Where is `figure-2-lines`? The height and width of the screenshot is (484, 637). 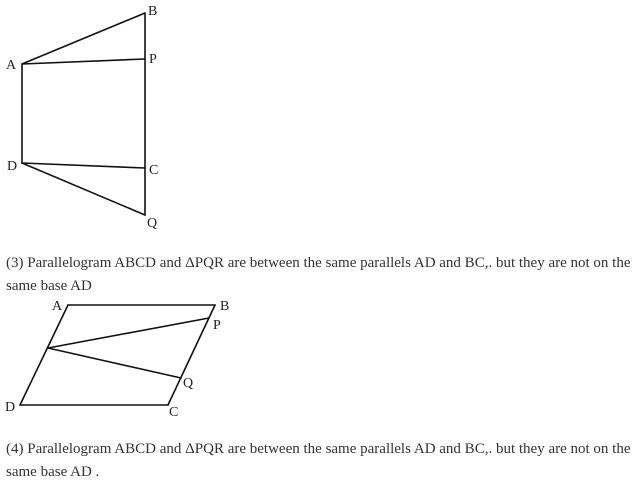
figure-2-lines is located at coordinates (117, 355).